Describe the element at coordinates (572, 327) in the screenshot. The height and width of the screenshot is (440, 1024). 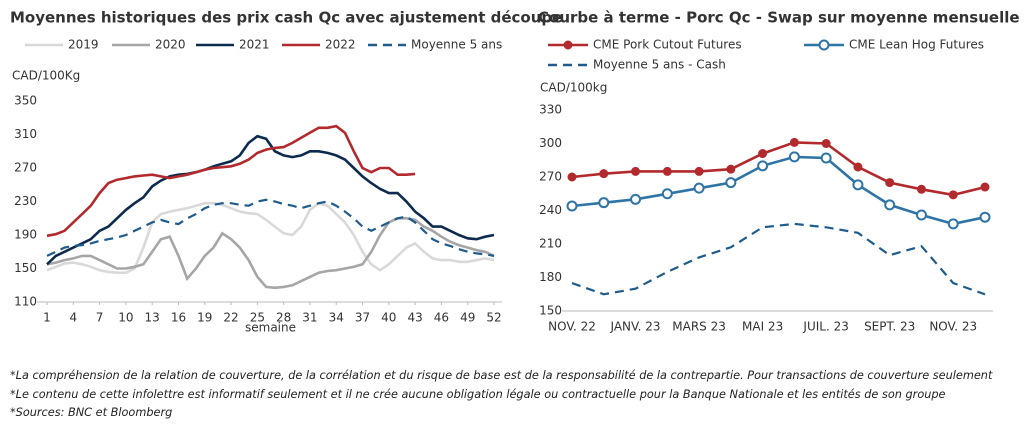
I see `x-tick-label: NOV. 22` at that location.